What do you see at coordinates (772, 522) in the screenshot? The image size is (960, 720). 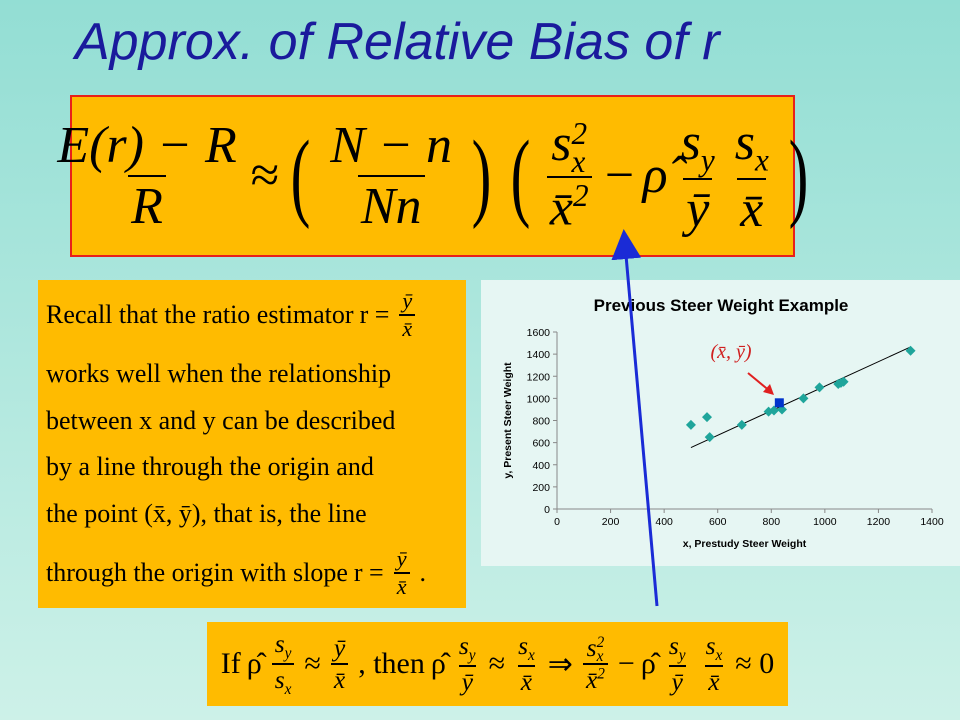 I see `x-tick-label: 800` at bounding box center [772, 522].